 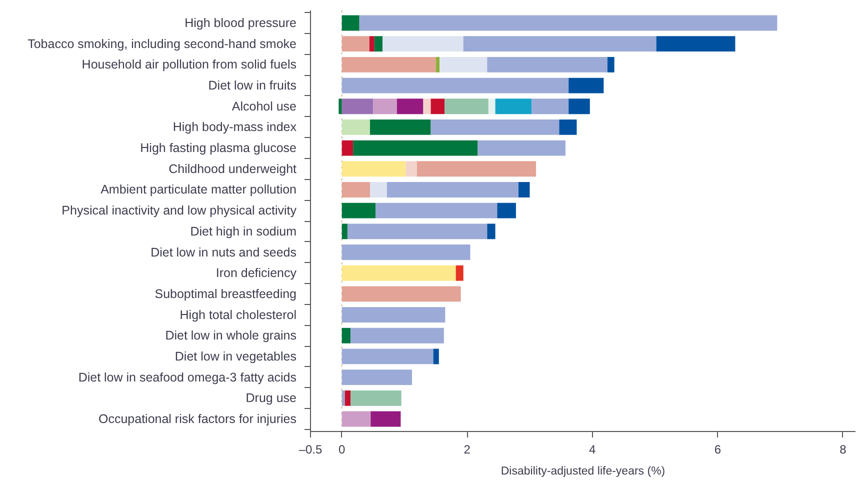 What do you see at coordinates (238, 315) in the screenshot?
I see `y-tick-label: High total cholesterol` at bounding box center [238, 315].